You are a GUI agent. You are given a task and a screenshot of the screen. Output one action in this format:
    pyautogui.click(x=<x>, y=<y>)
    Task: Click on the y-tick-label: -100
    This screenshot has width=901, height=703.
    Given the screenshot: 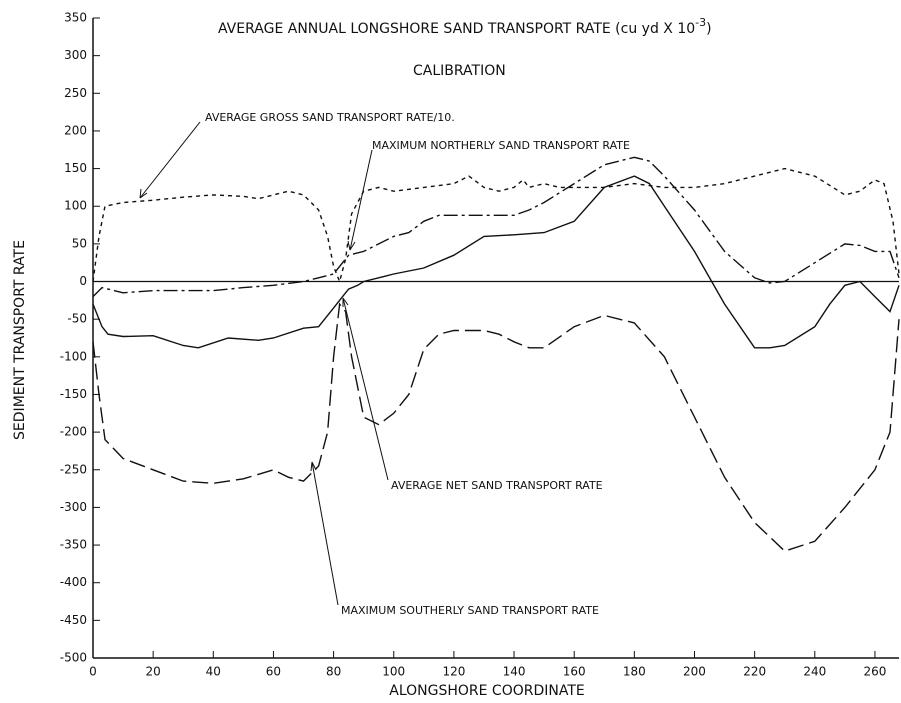 What is the action you would take?
    pyautogui.click(x=73, y=356)
    